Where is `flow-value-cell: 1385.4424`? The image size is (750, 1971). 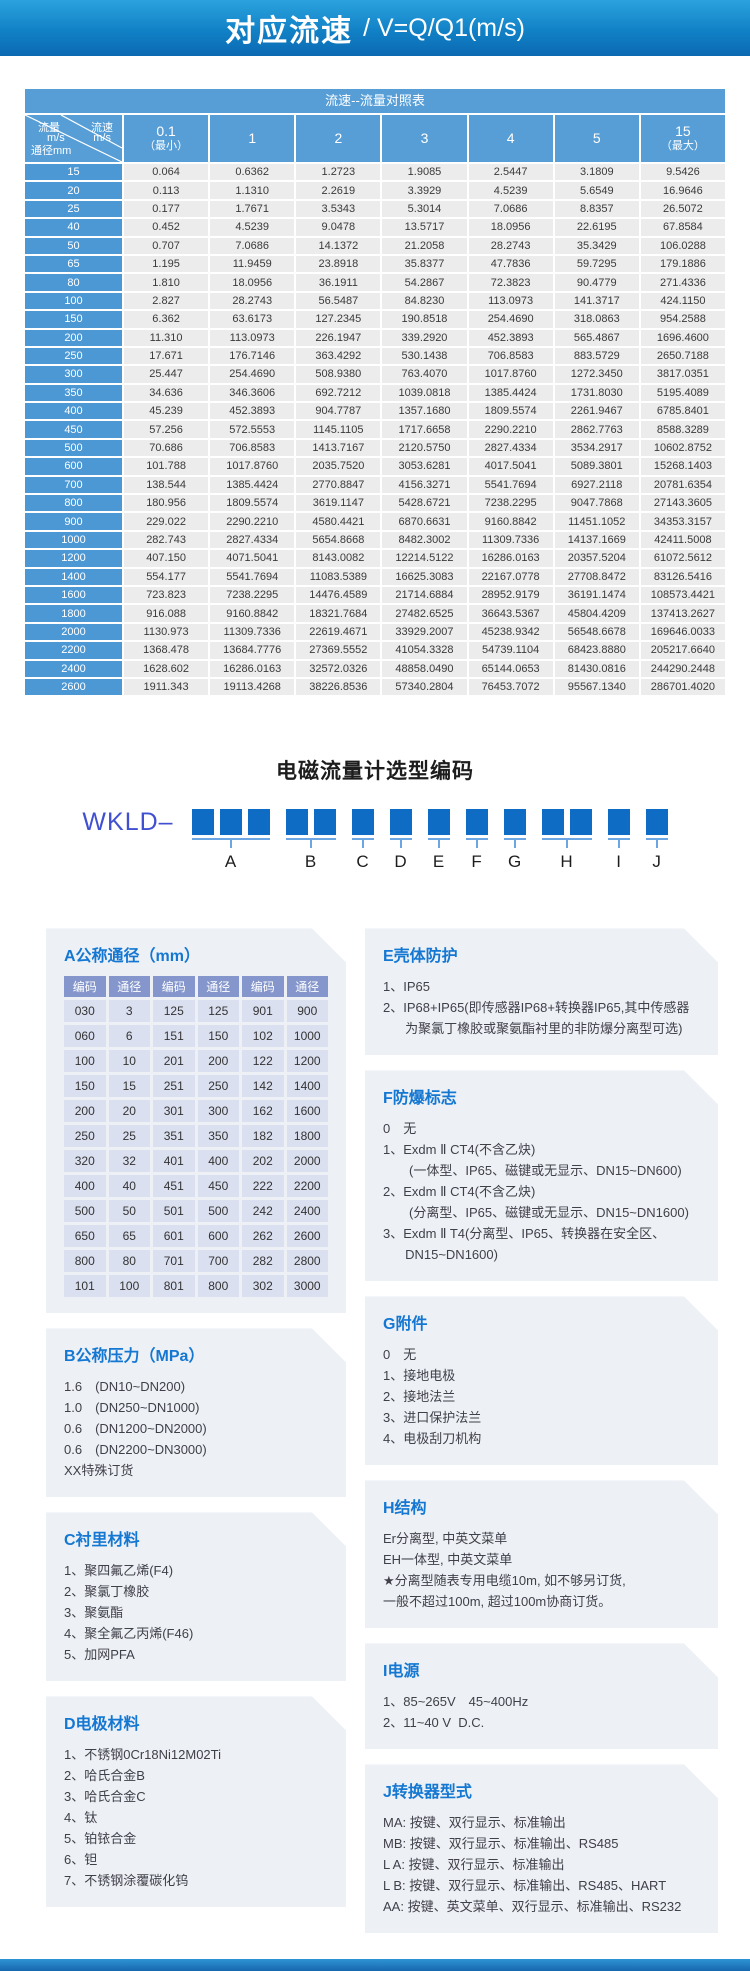 flow-value-cell: 1385.4424 is located at coordinates (510, 393).